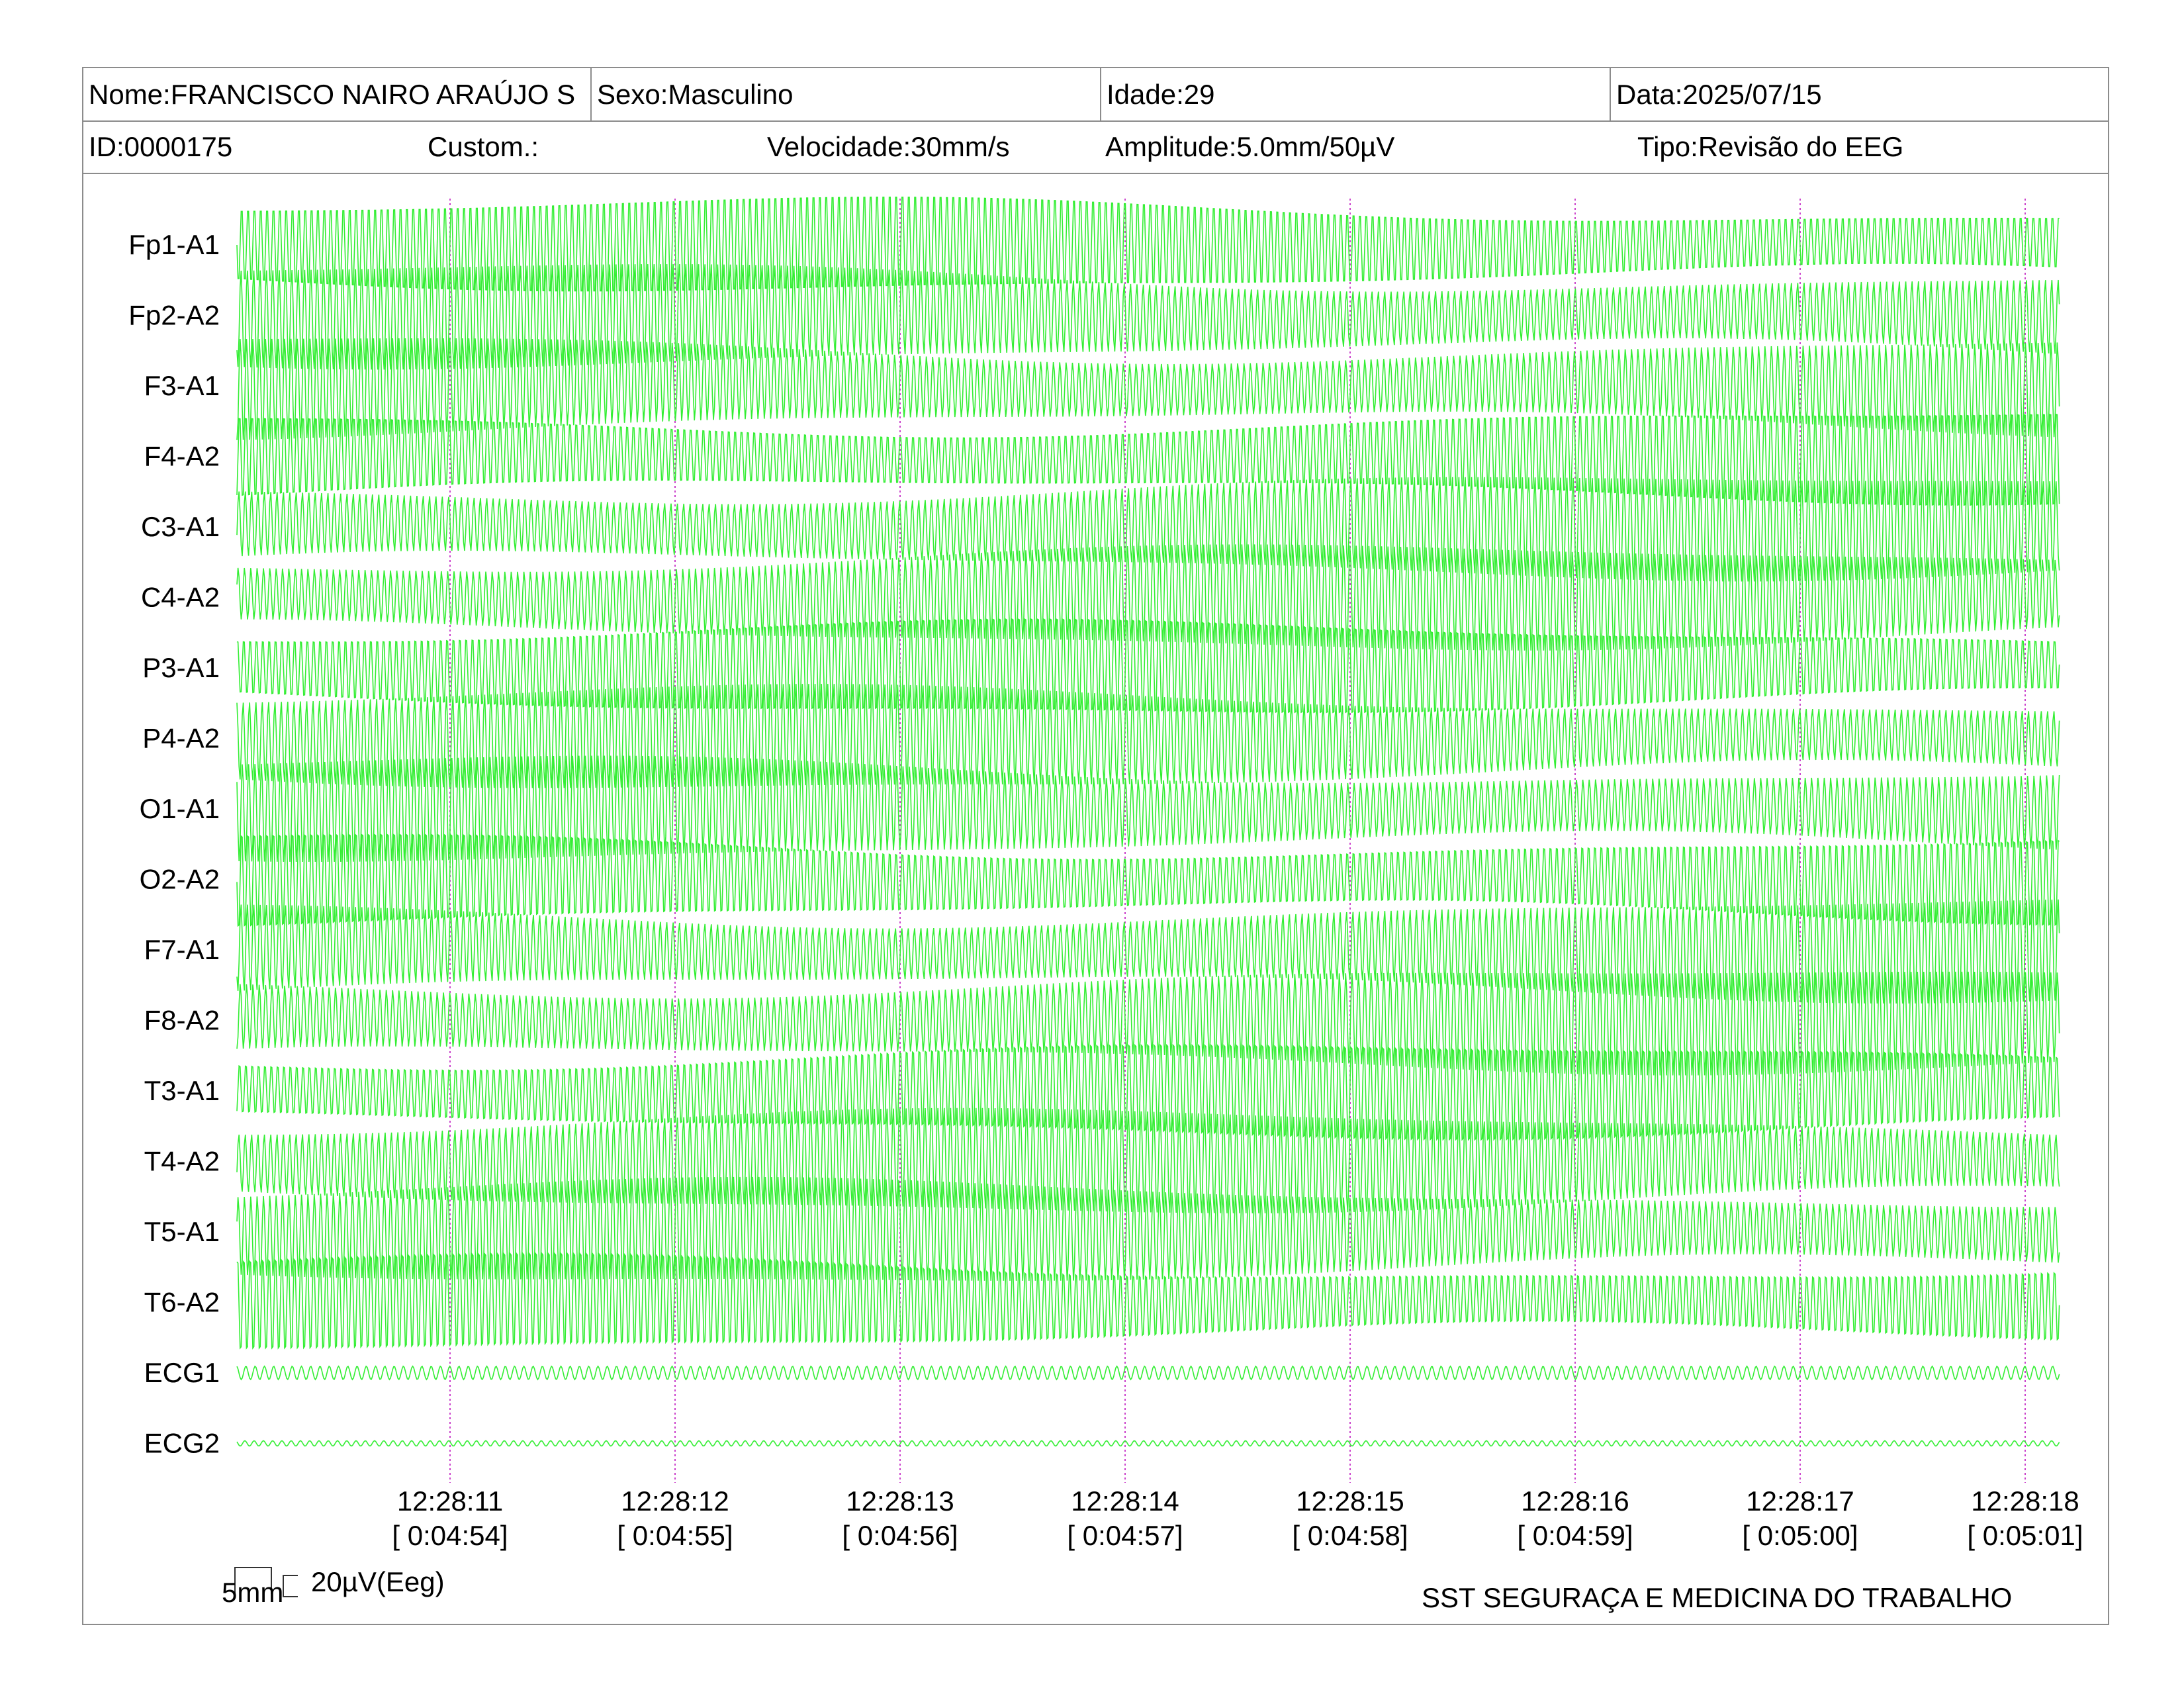  Describe the element at coordinates (174, 315) in the screenshot. I see `channel-label: Fp2-A2` at that location.